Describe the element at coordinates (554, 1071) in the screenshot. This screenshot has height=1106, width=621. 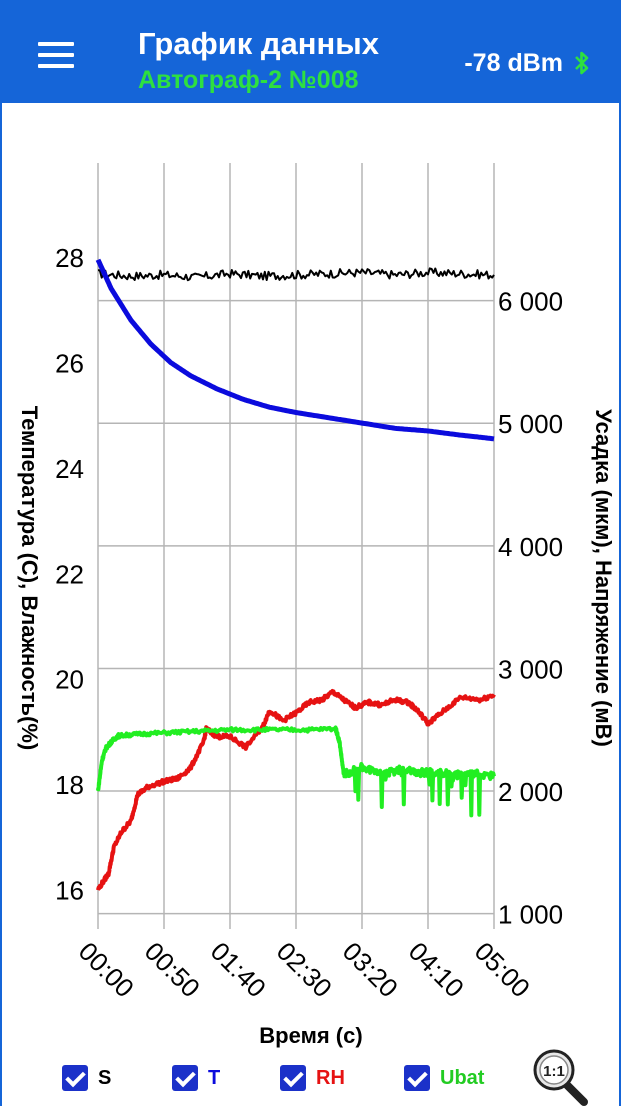
I see `zoom-reset-label: 1:1` at that location.